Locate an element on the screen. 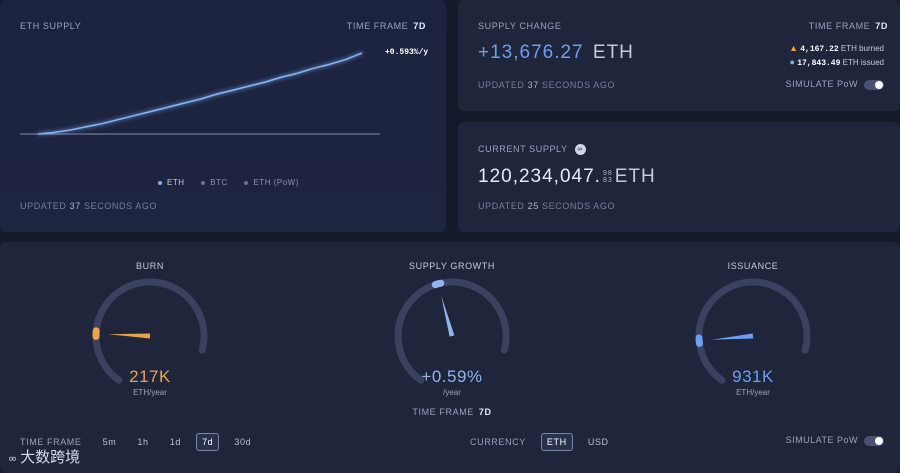  currency-selector: CURRENCY ETH USD is located at coordinates (542, 442).